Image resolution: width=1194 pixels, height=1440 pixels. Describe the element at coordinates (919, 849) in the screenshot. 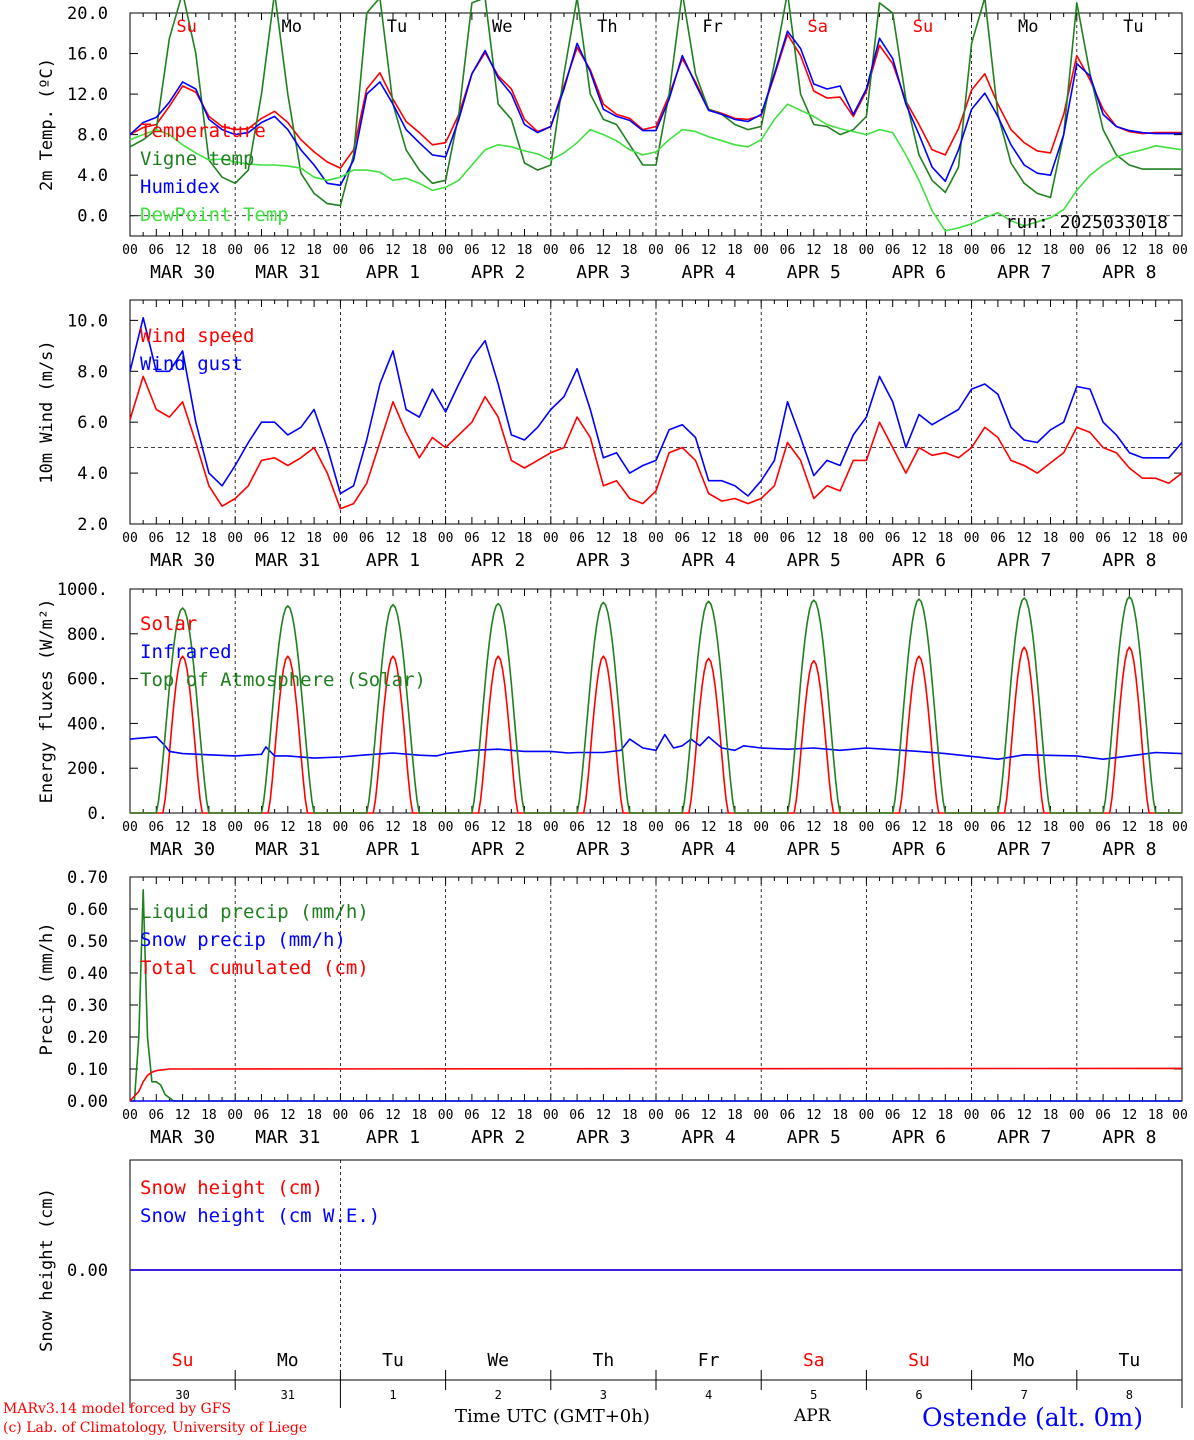

I see `panel-3-day-label: APR 6` at that location.